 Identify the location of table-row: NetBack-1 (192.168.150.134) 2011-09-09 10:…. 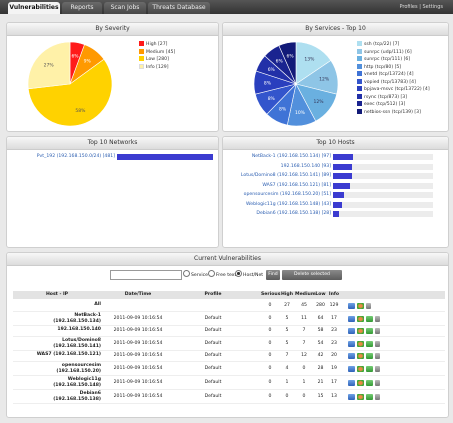
(229, 319).